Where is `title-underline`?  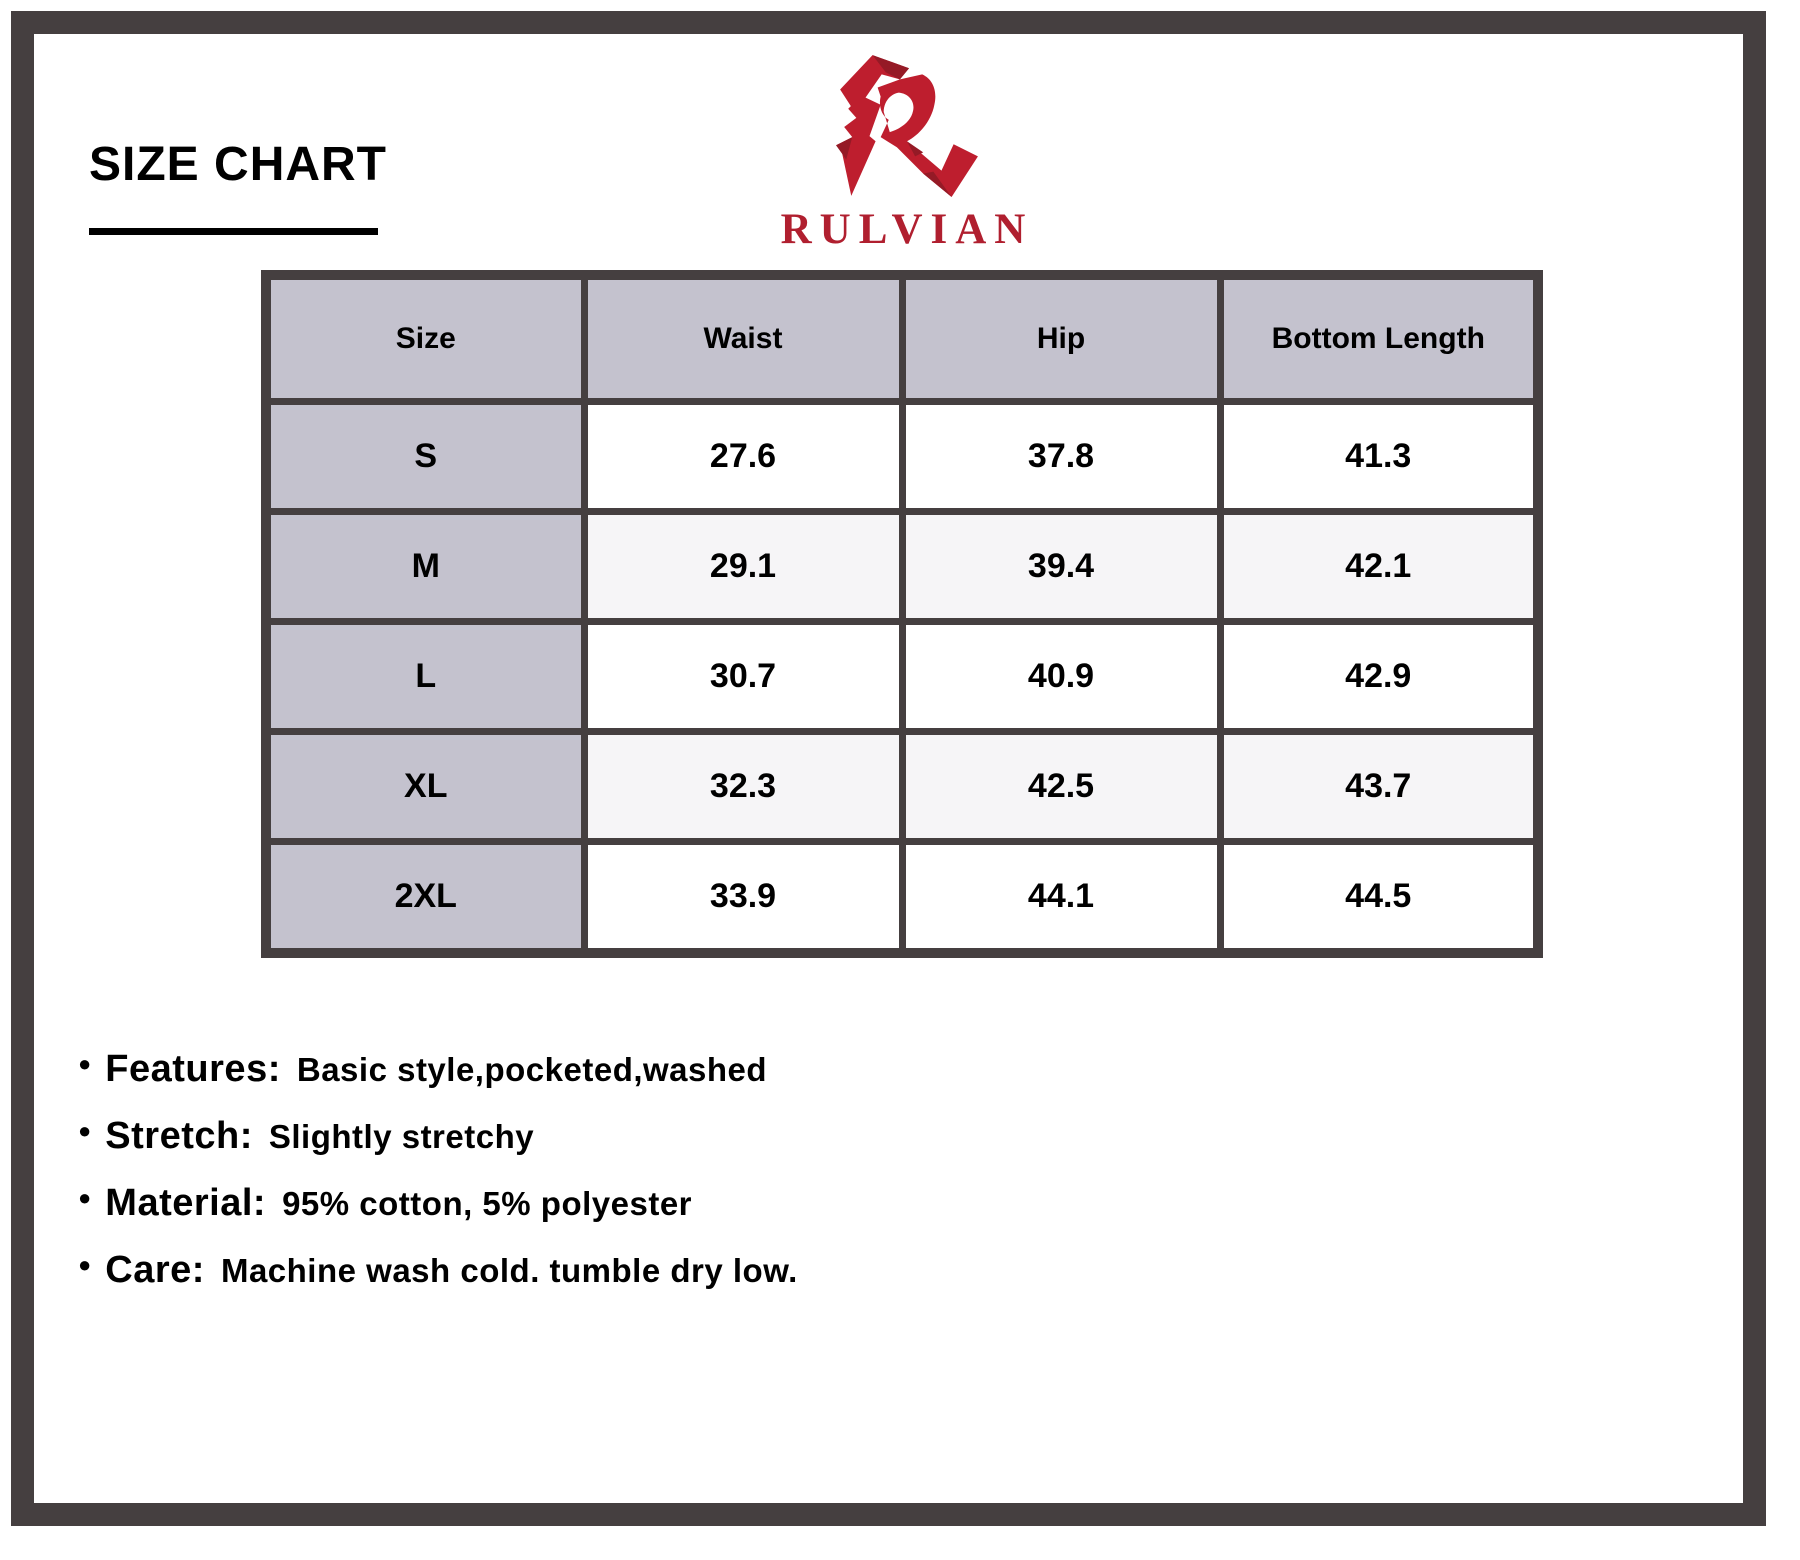 title-underline is located at coordinates (233, 231).